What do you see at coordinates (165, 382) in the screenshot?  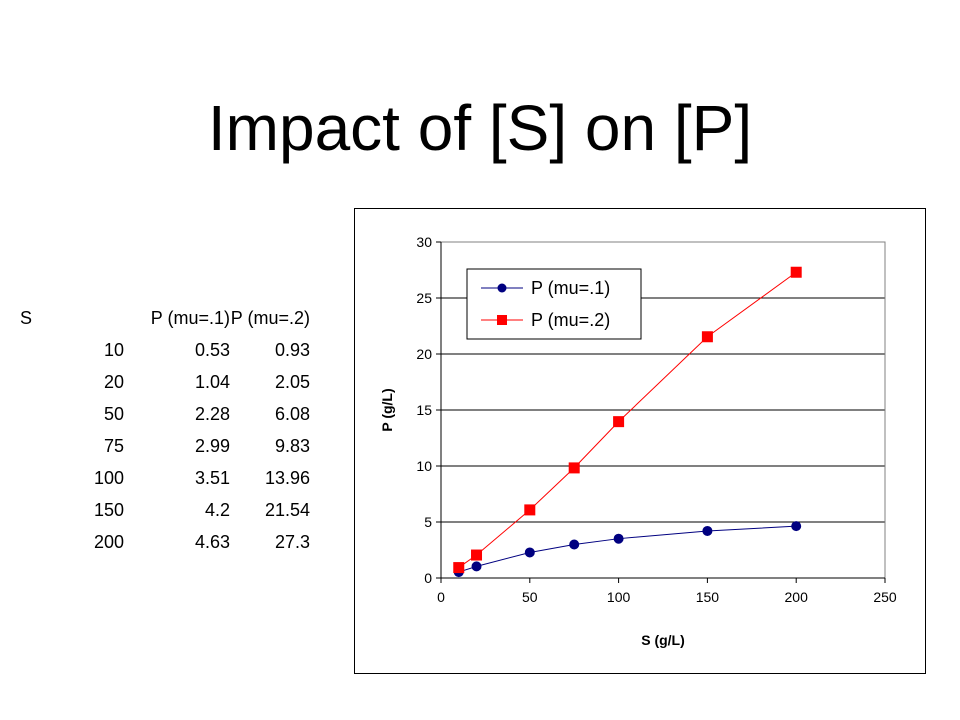 I see `table-row: 20 1.04 2.05` at bounding box center [165, 382].